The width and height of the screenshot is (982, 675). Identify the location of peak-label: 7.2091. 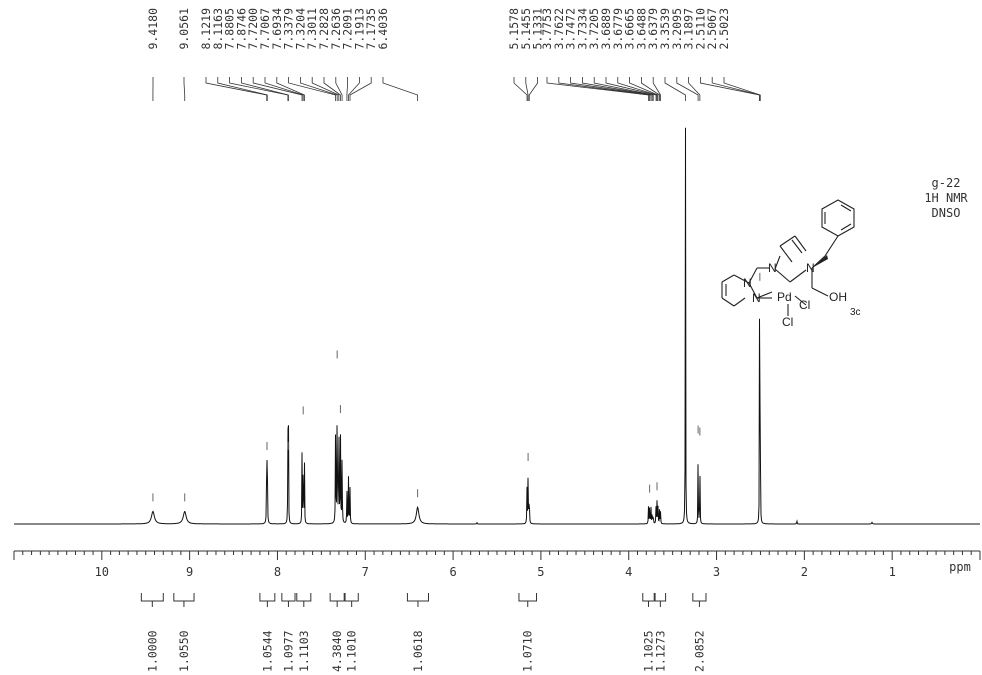
(348, 29).